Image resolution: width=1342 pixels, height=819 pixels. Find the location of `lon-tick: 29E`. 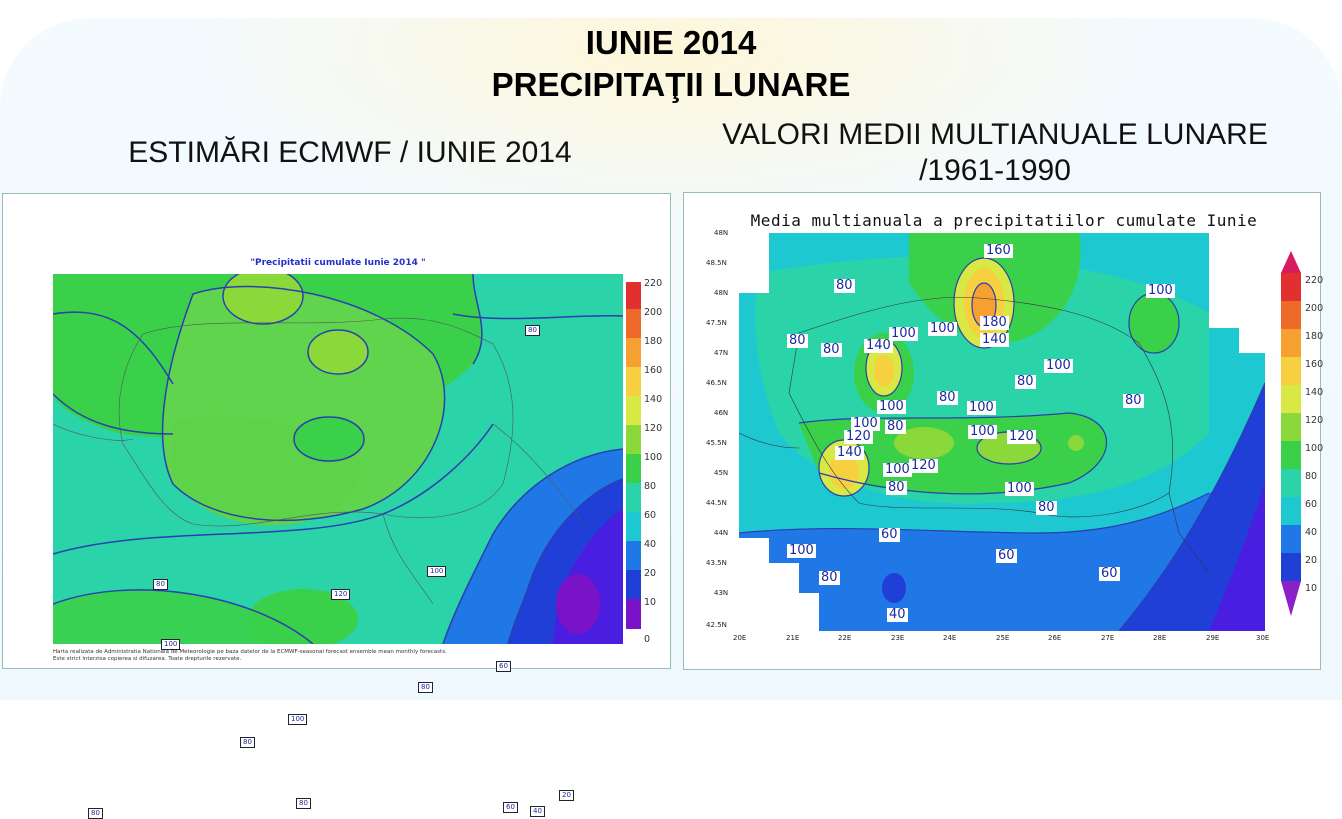

lon-tick: 29E is located at coordinates (1213, 638).